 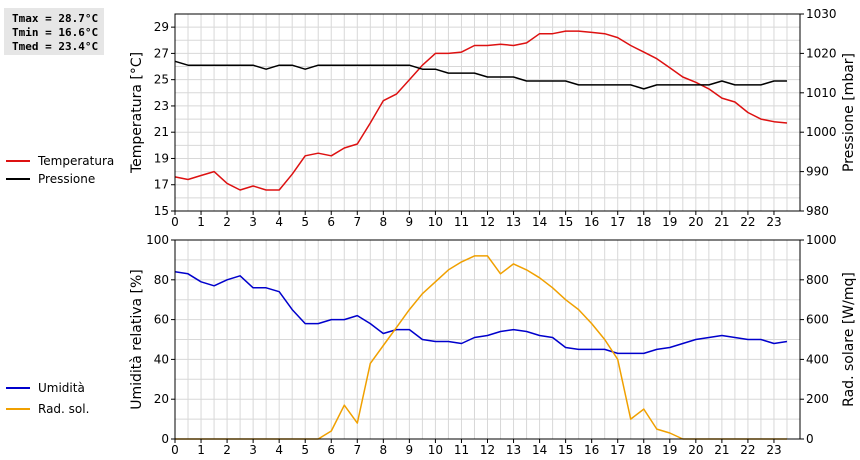 What do you see at coordinates (810, 439) in the screenshot?
I see `bottom-y-right-tick-label: 0` at bounding box center [810, 439].